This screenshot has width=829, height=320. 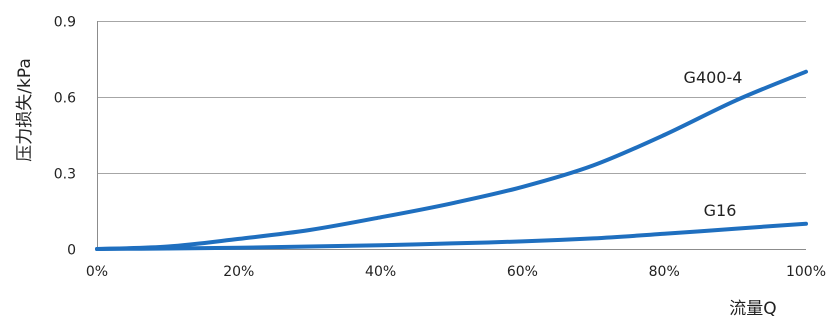 I want to click on y-axis-title: 压力损失/kPa, so click(x=25, y=109).